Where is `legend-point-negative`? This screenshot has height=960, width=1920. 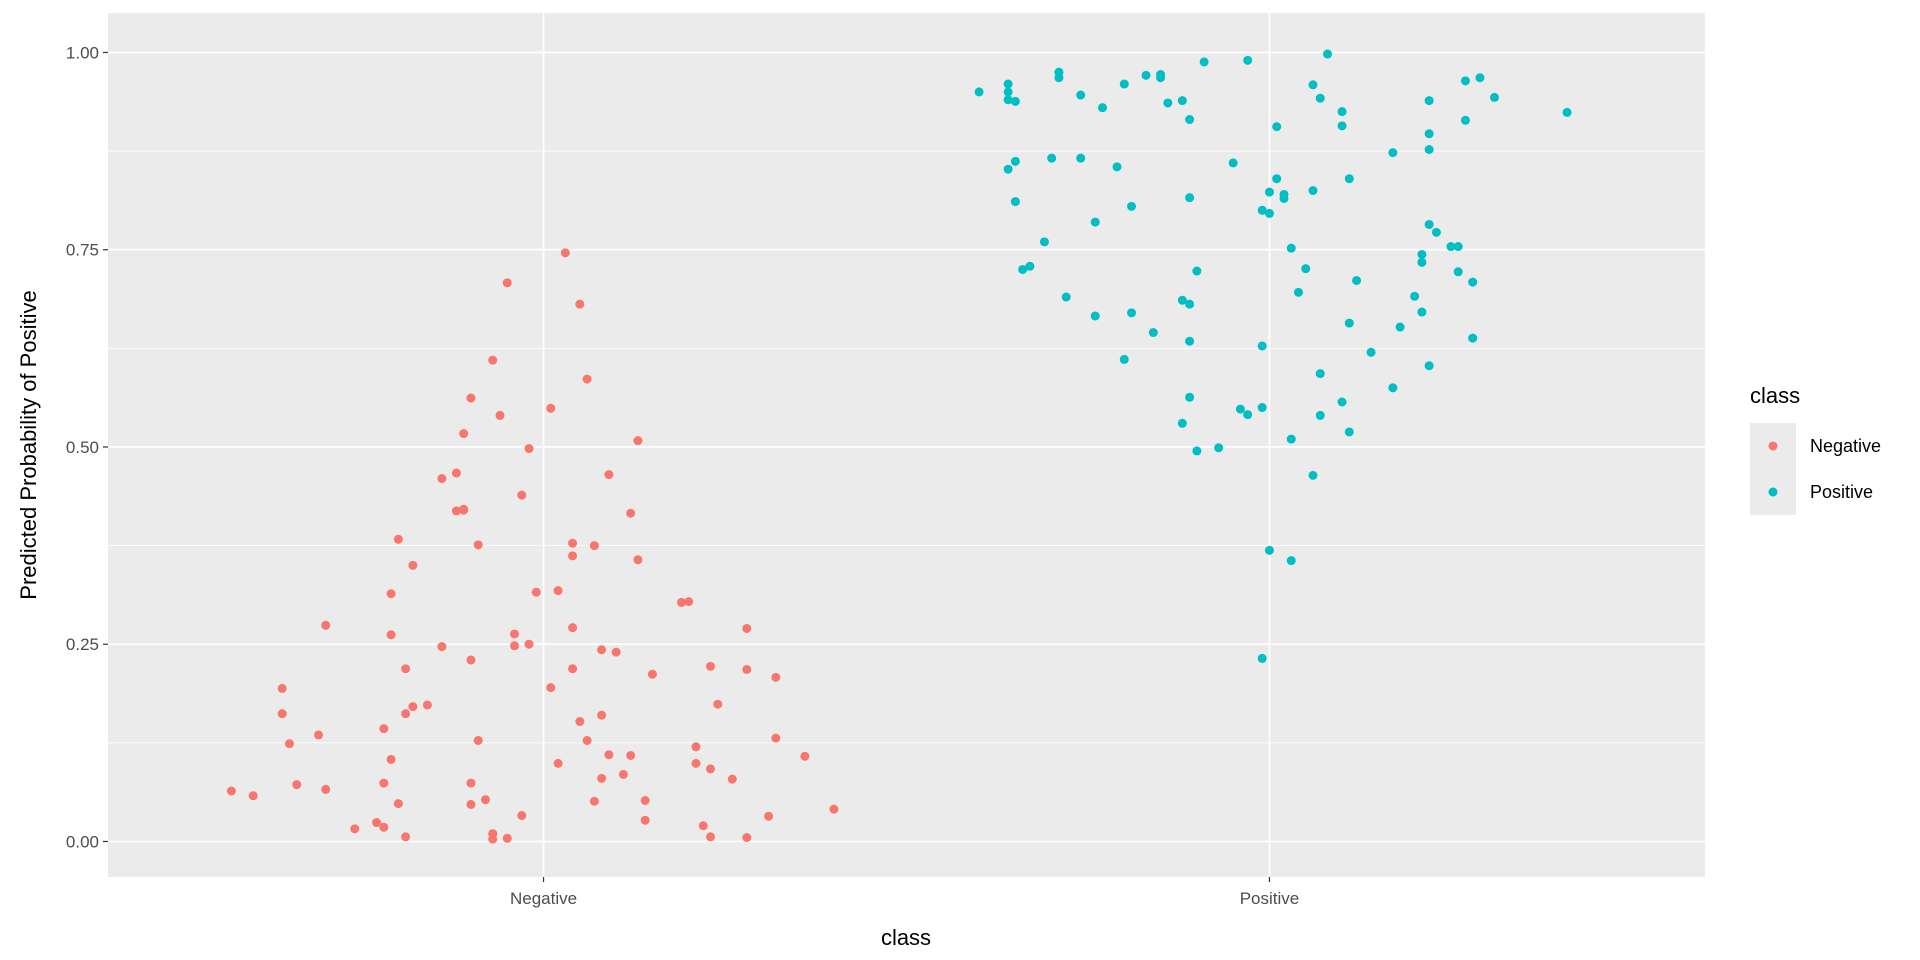
legend-point-negative is located at coordinates (1773, 446).